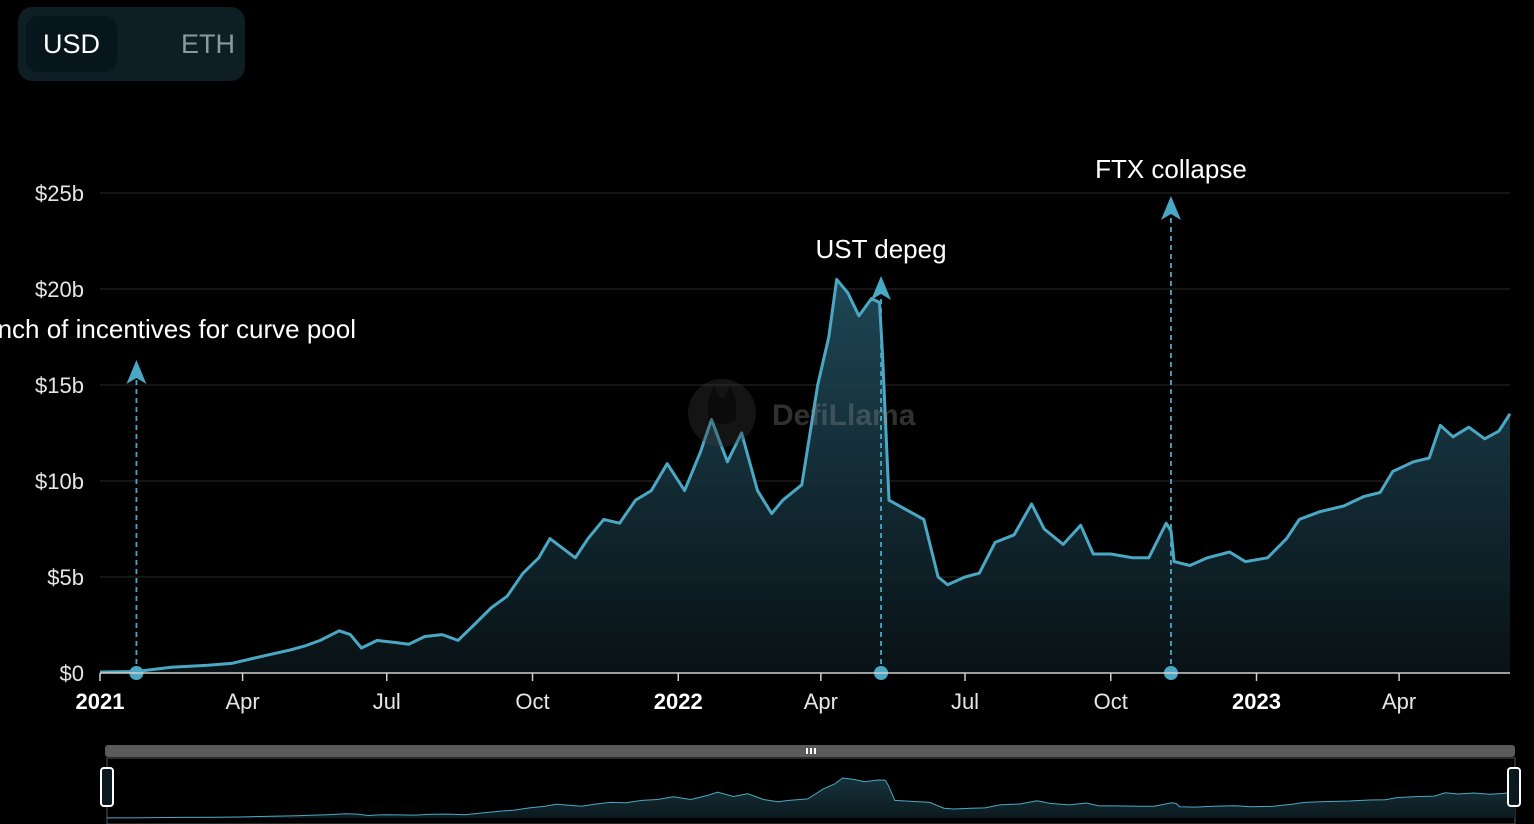 Image resolution: width=1534 pixels, height=824 pixels. I want to click on mini-chart, so click(811, 798).